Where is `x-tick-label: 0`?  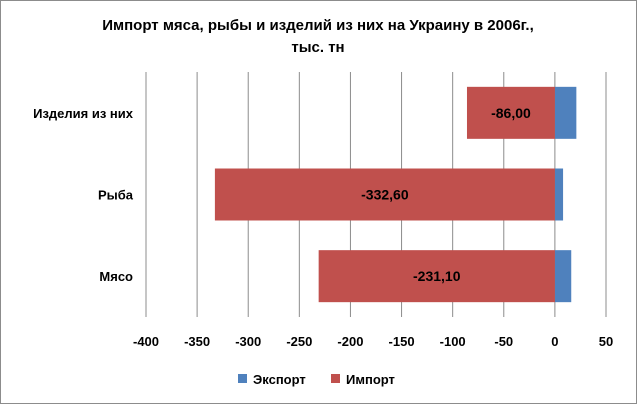
x-tick-label: 0 is located at coordinates (554, 341).